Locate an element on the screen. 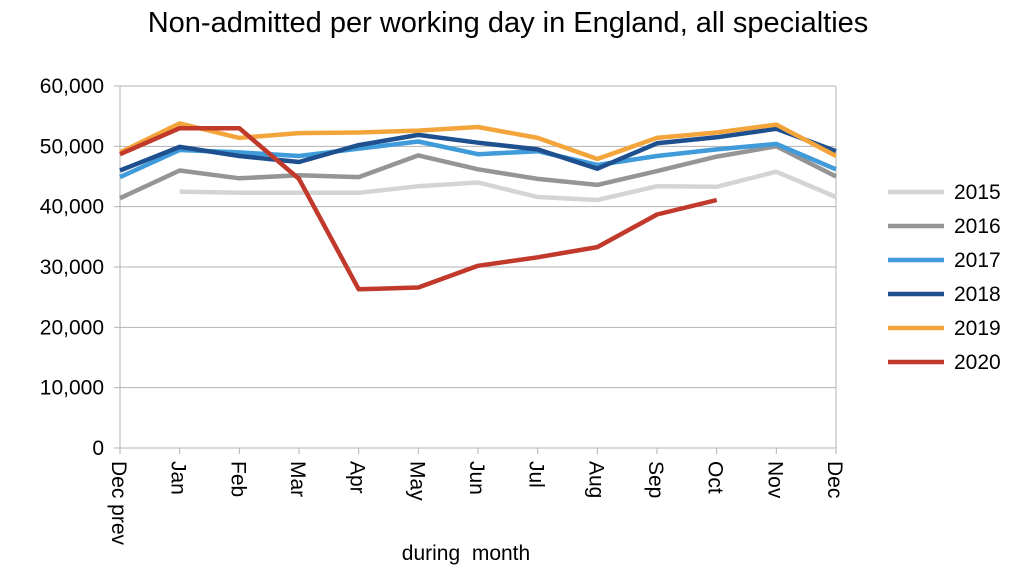  legend-label-2016: 2016 is located at coordinates (977, 226).